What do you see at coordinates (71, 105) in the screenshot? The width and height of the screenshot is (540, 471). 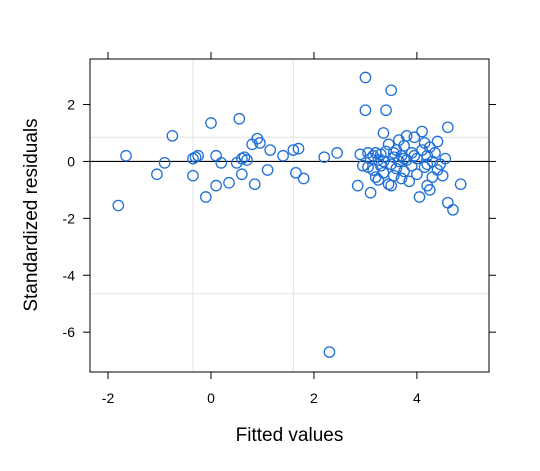 I see `y-tick-label: 2` at bounding box center [71, 105].